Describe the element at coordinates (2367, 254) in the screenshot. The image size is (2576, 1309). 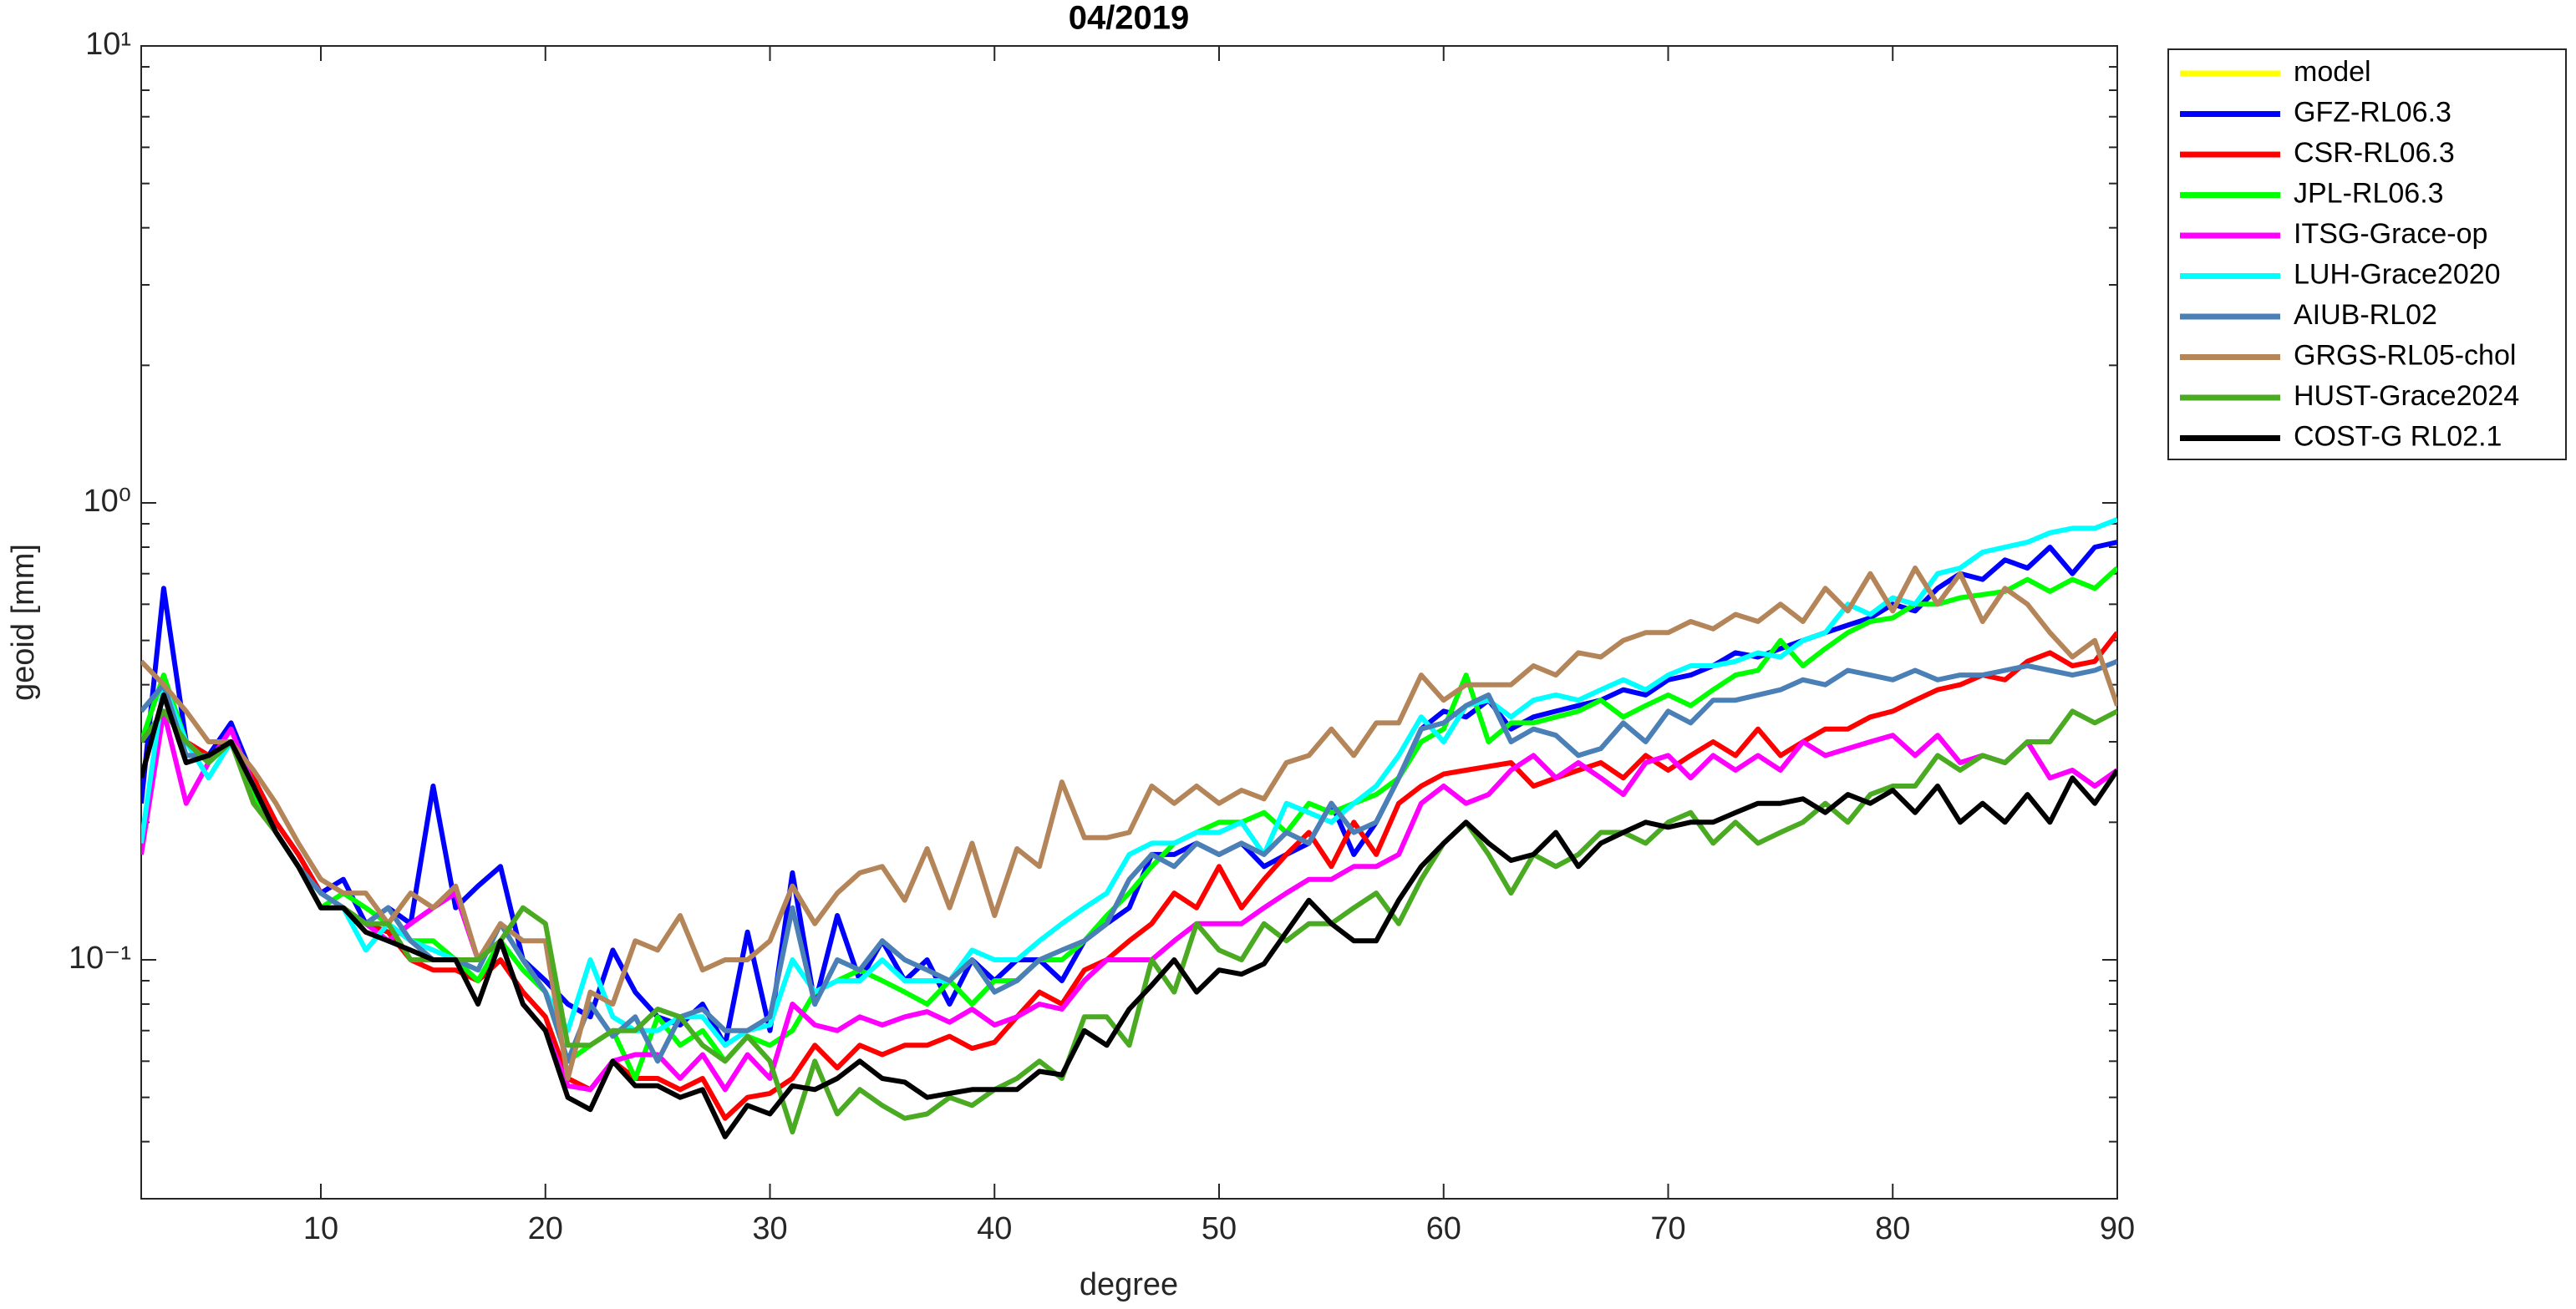
I see `legend-box` at that location.